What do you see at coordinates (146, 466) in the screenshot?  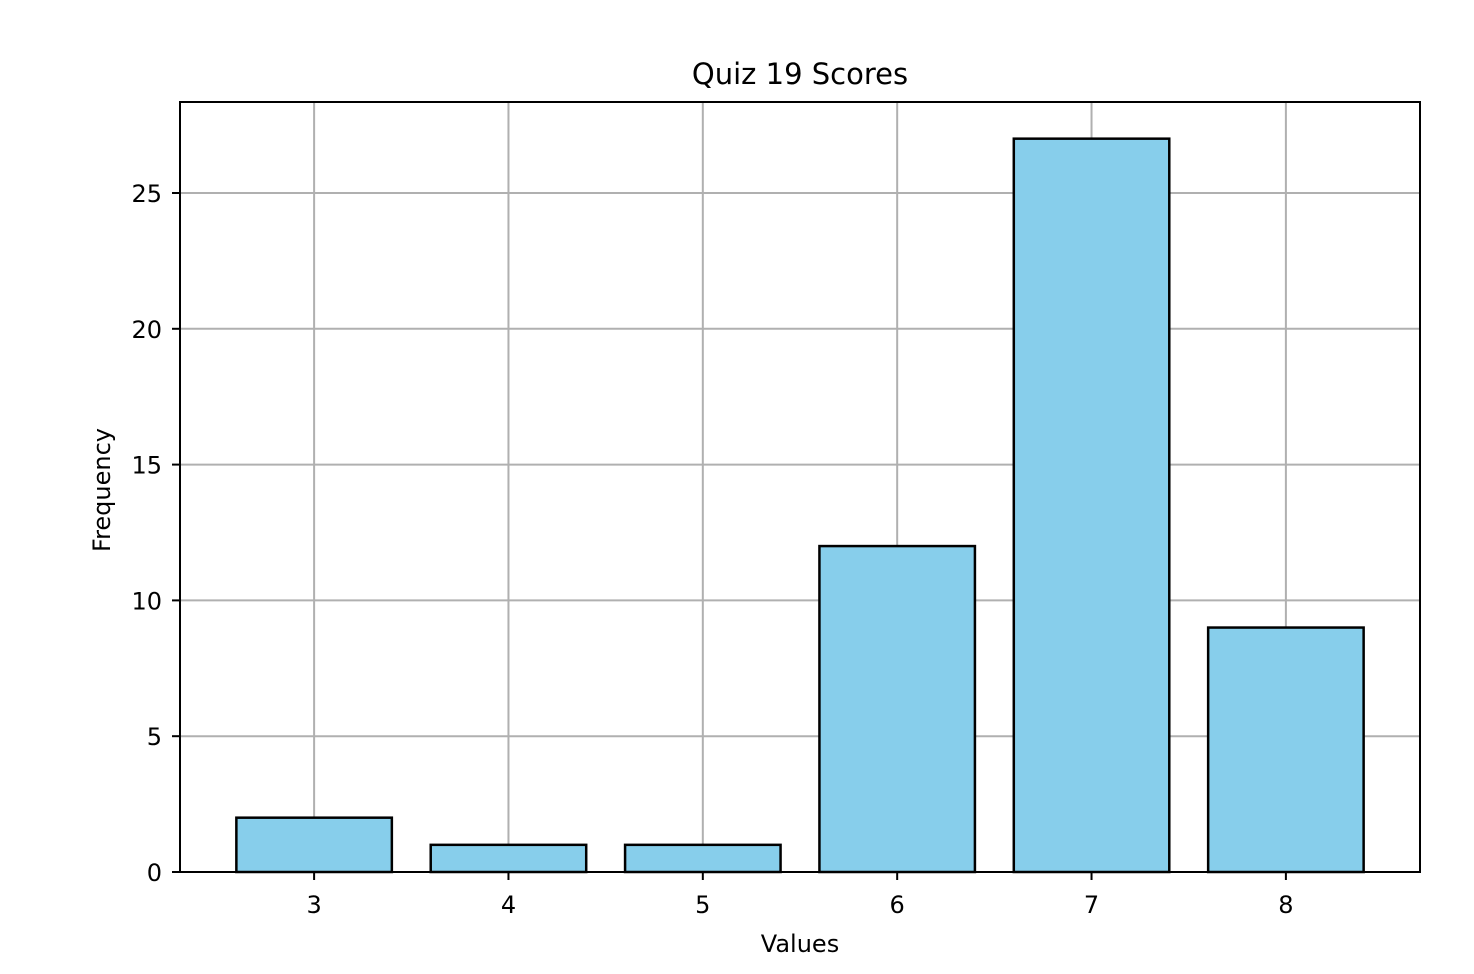 I see `y-tick-label: 15` at bounding box center [146, 466].